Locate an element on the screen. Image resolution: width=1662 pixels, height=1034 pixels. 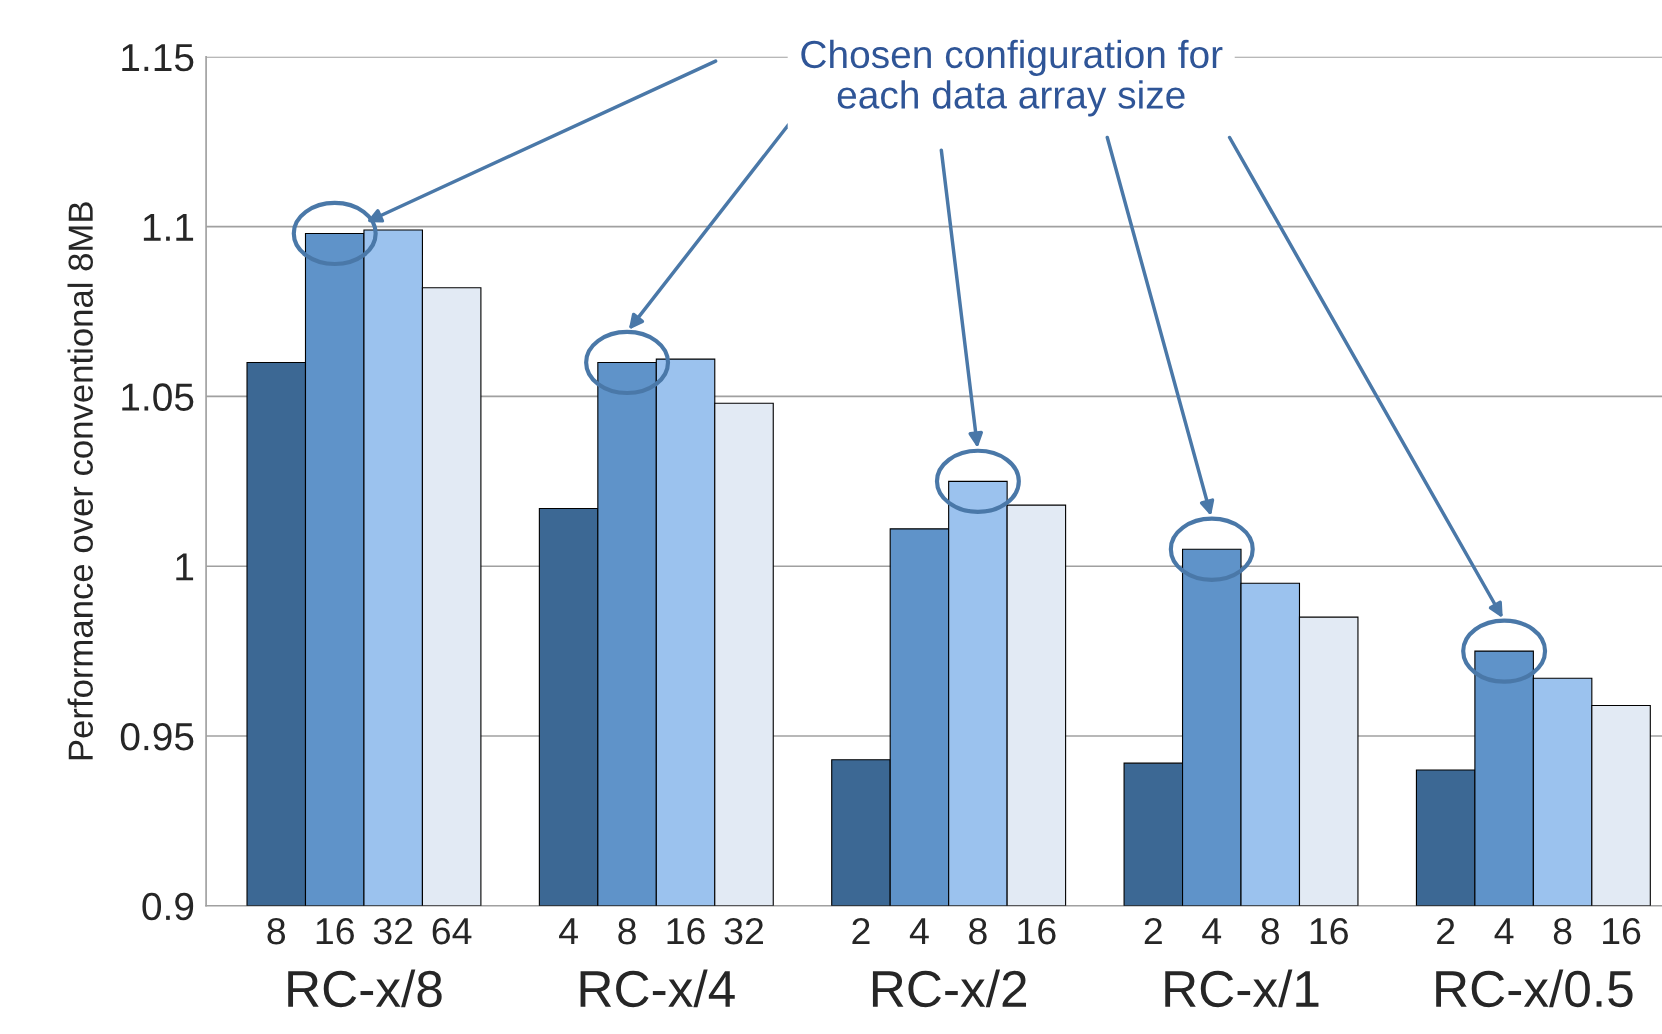
y-tick-label: 1.15 is located at coordinates (158, 58).